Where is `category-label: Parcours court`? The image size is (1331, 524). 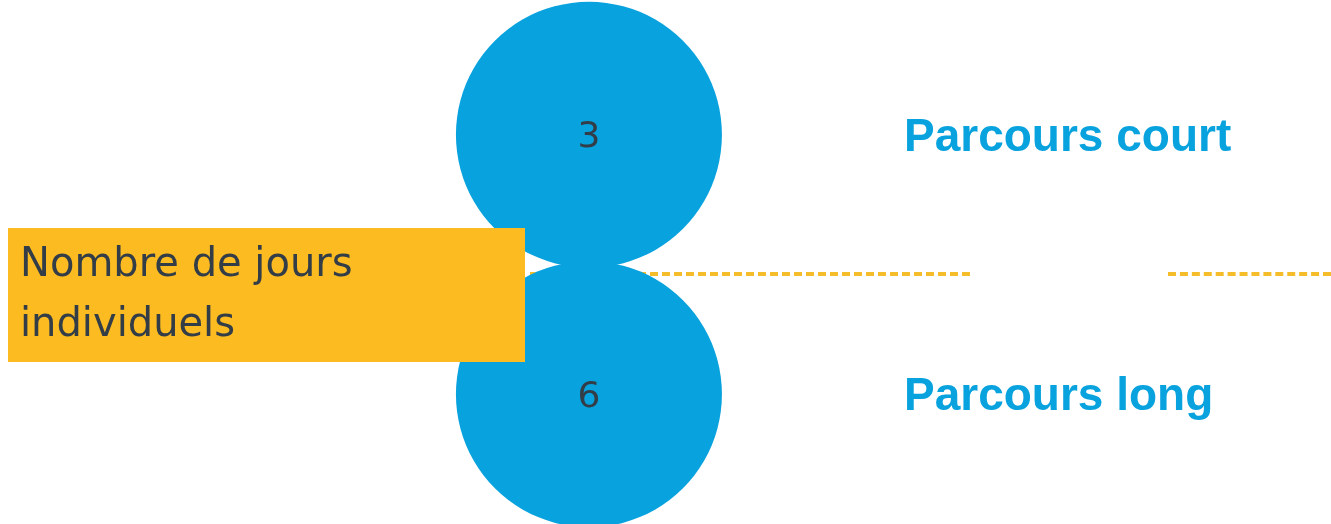
category-label: Parcours court is located at coordinates (1068, 134).